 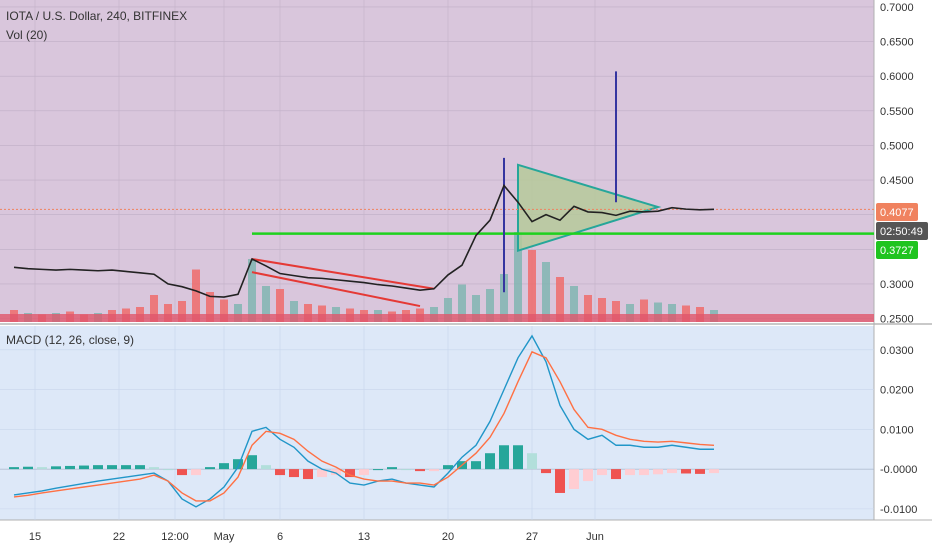 What do you see at coordinates (897, 8) in the screenshot?
I see `price-tick-label: 0.7000` at bounding box center [897, 8].